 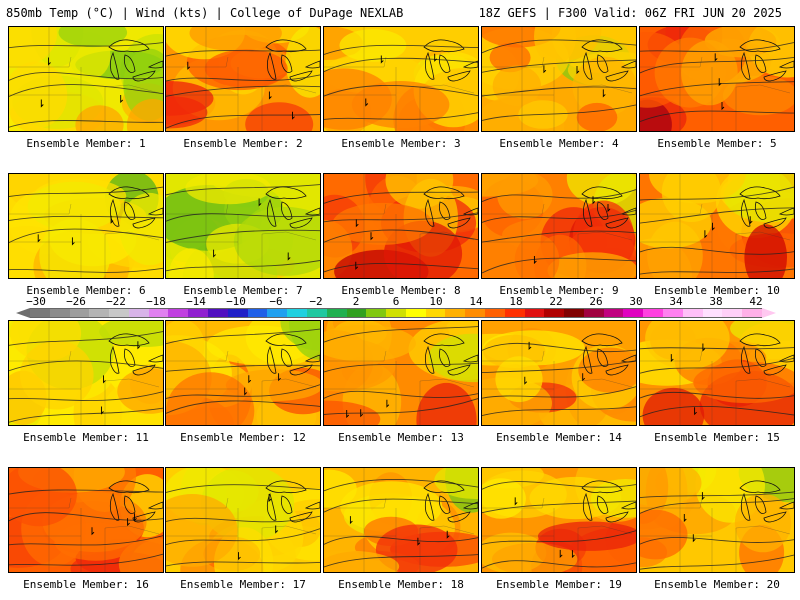 What do you see at coordinates (86, 92) in the screenshot?
I see `ensemble-panel: Ensemble Member: 1` at bounding box center [86, 92].